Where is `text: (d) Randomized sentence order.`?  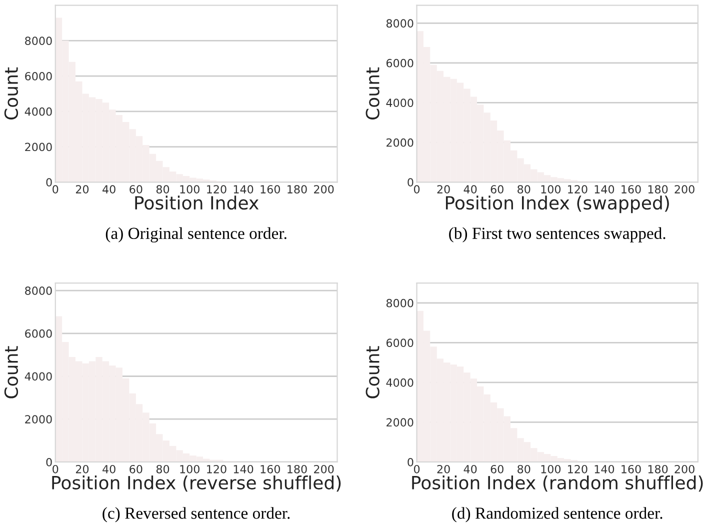 text: (d) Randomized sentence order. is located at coordinates (557, 514).